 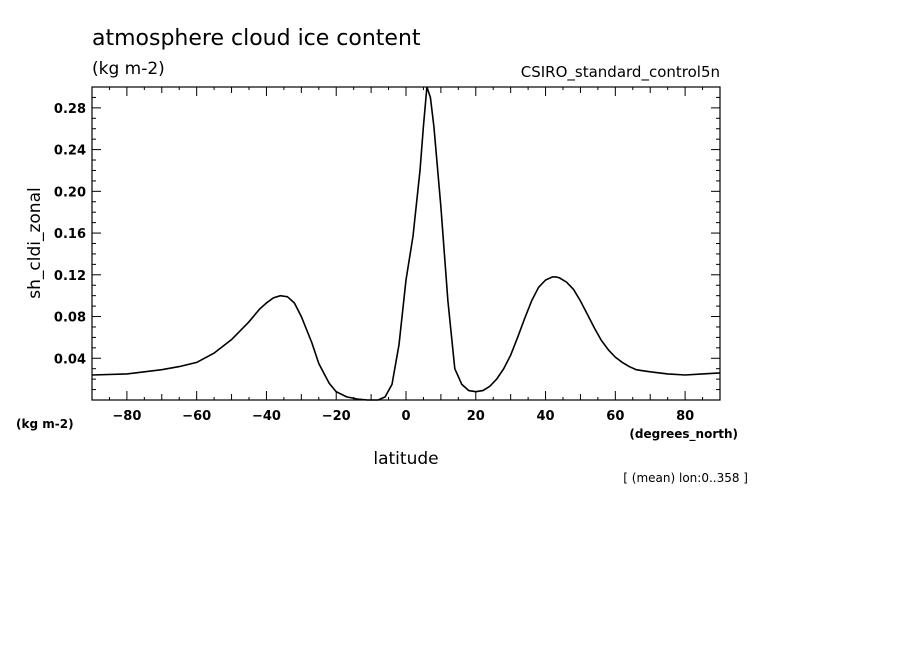 I want to click on y-axis-label: sh_cldi_zonal, so click(x=35, y=242).